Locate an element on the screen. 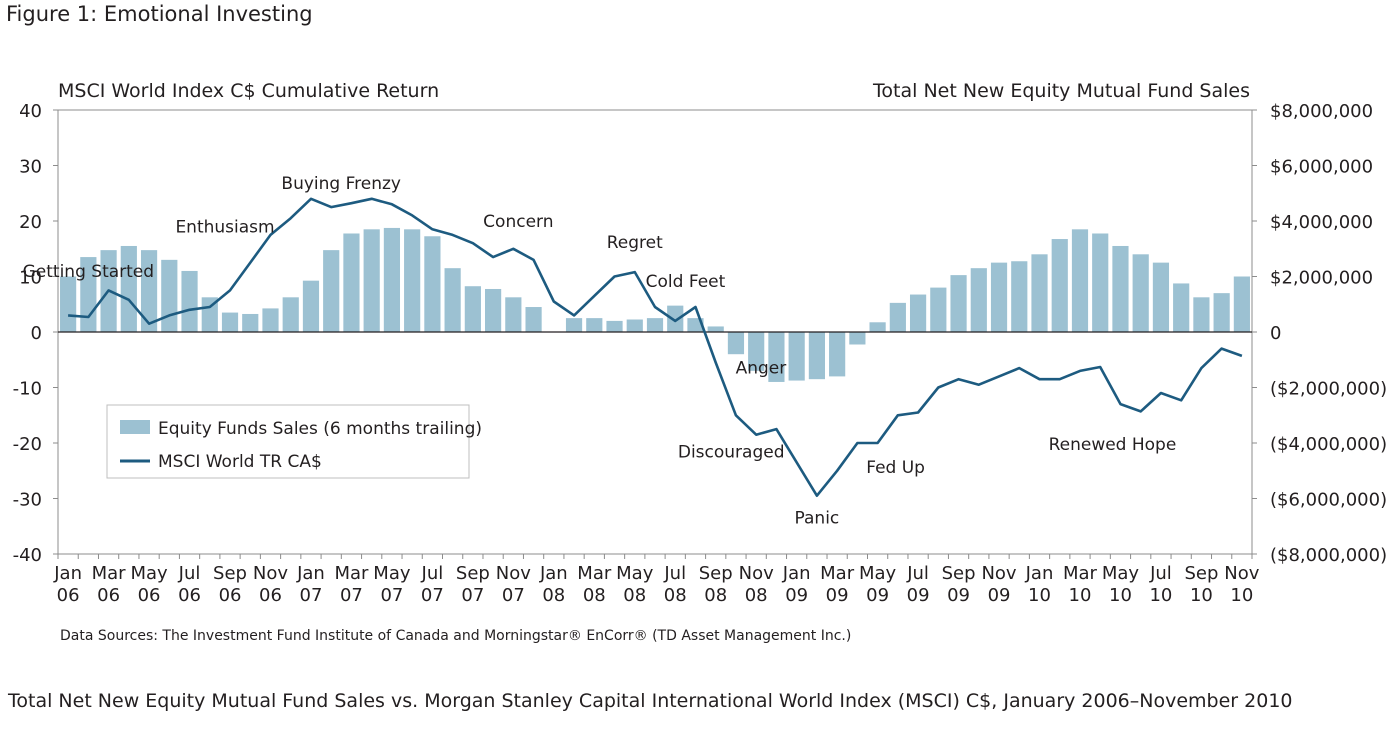 The width and height of the screenshot is (1386, 730). right-tick-label: ($4,000,000) is located at coordinates (1328, 444).